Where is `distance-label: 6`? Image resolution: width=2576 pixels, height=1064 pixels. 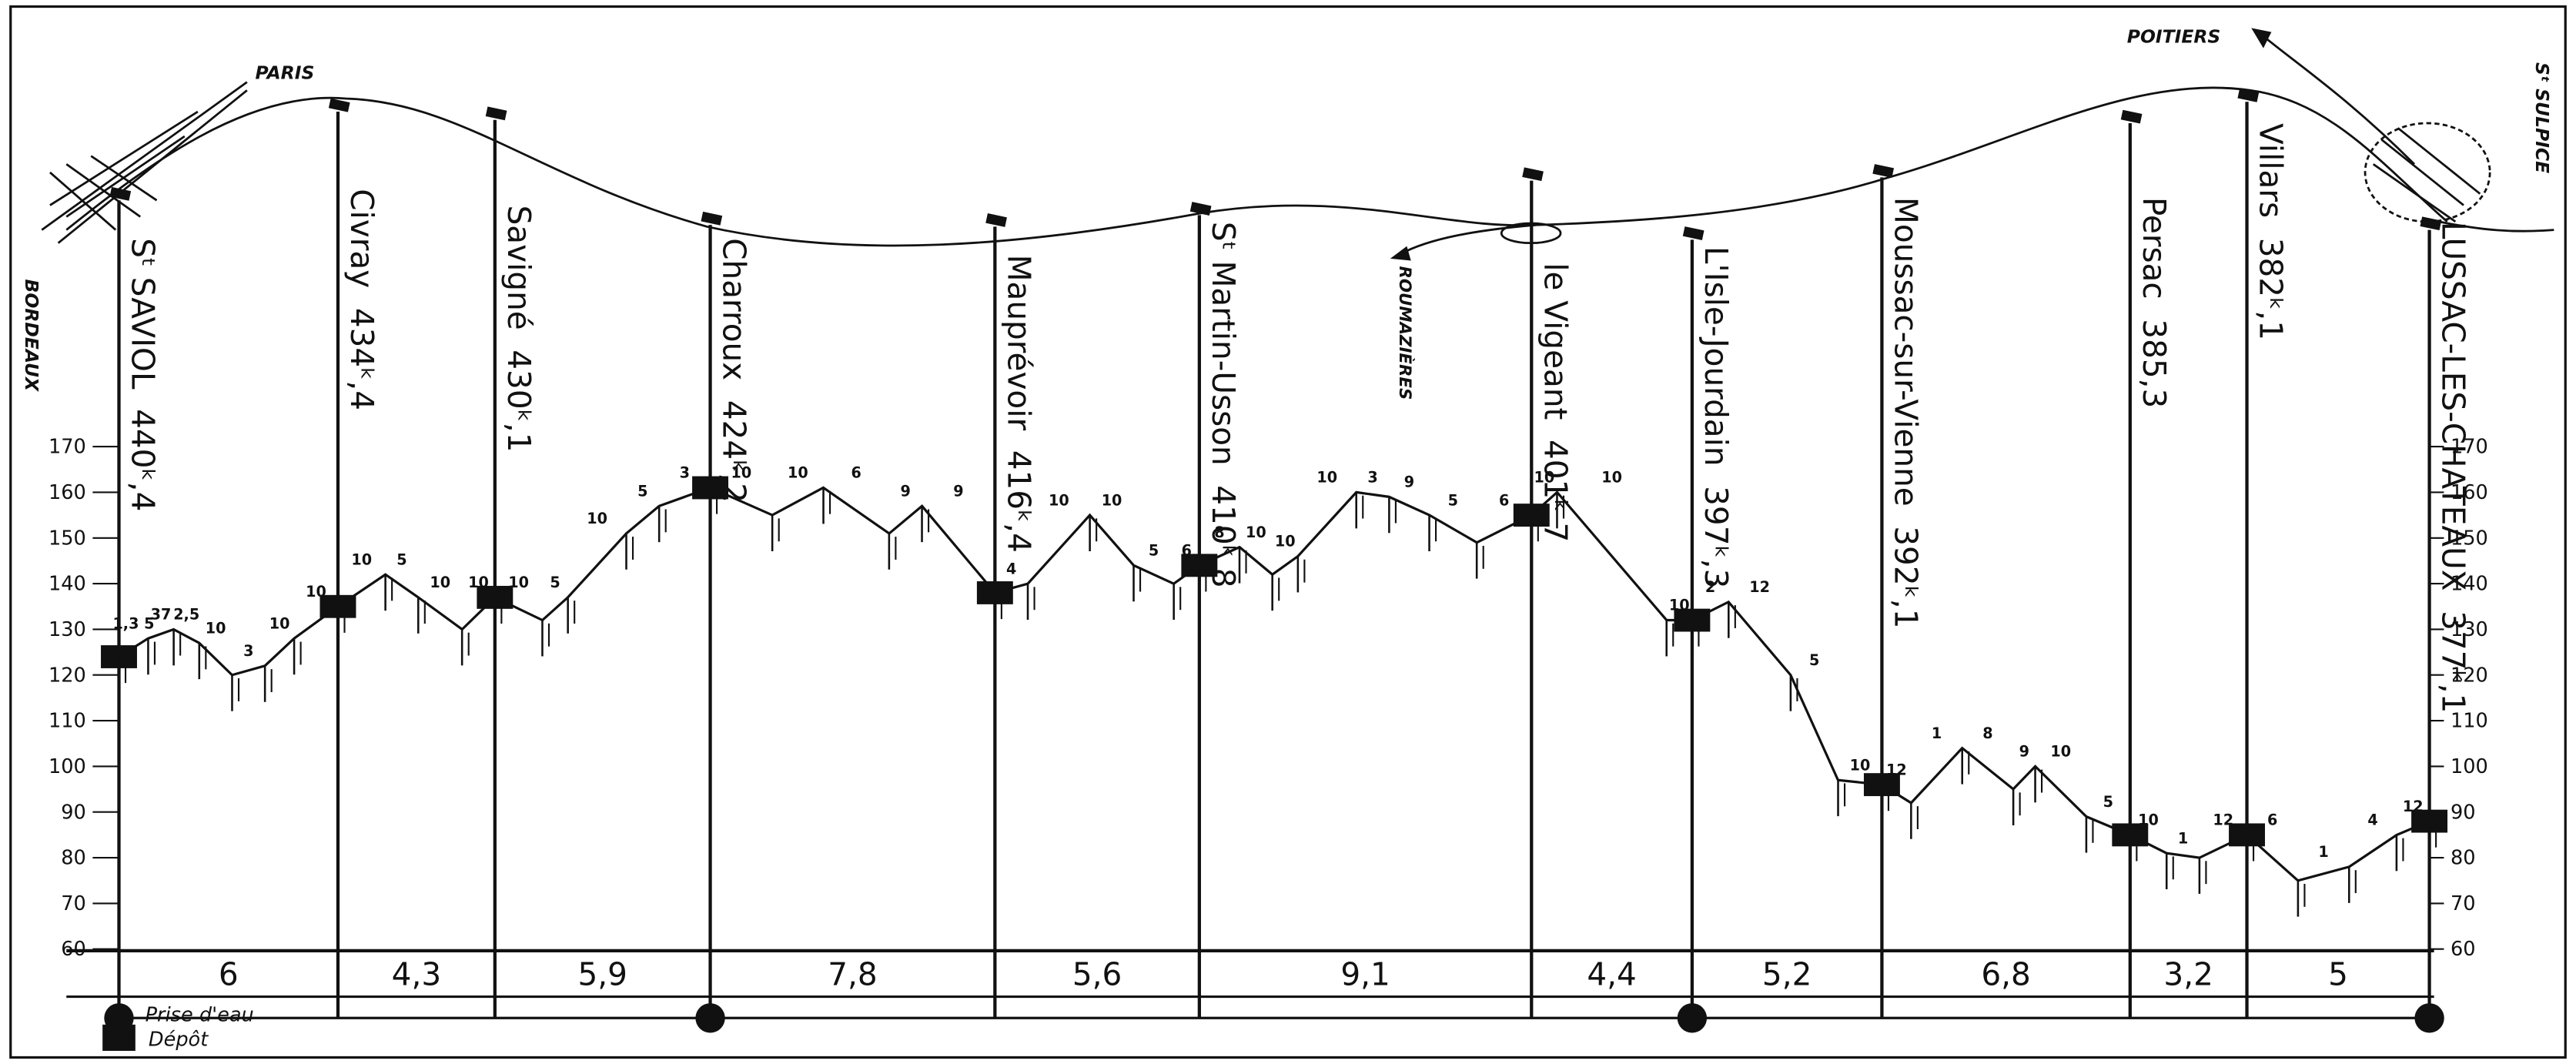
distance-label: 6 is located at coordinates (229, 975).